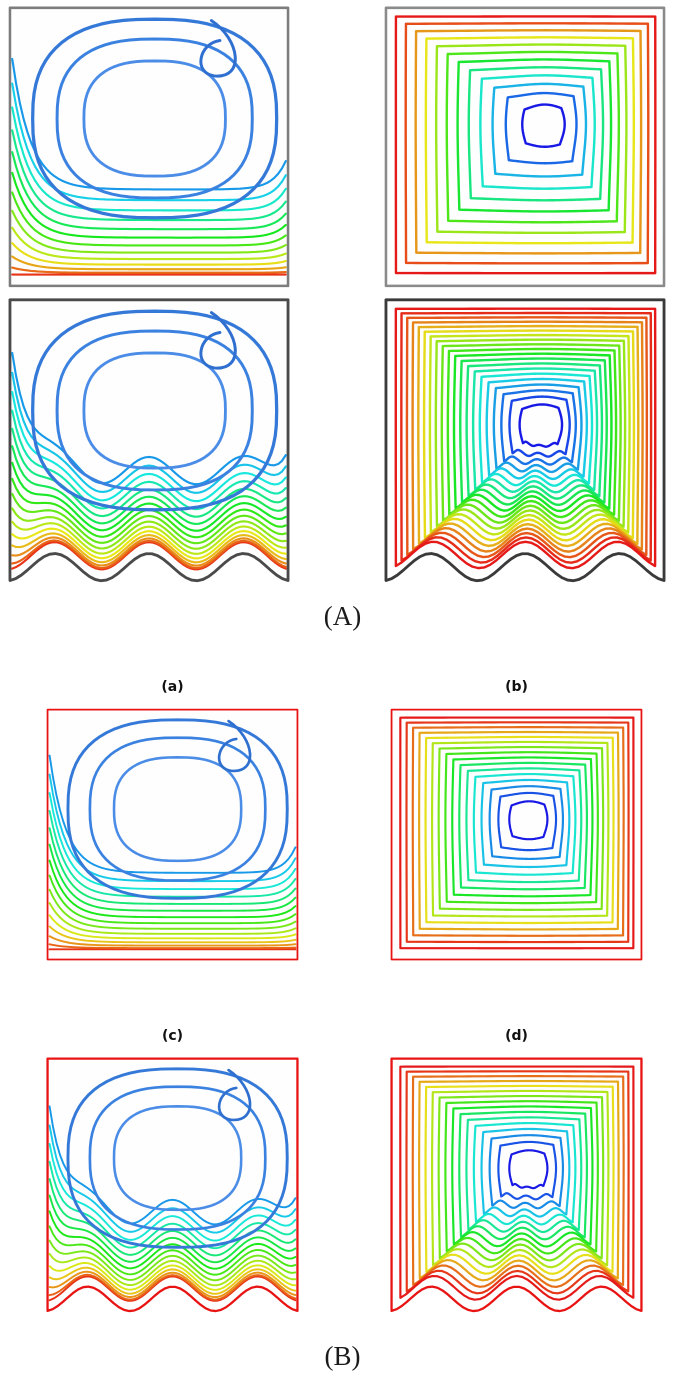 The width and height of the screenshot is (685, 1380). What do you see at coordinates (516, 687) in the screenshot?
I see `panel-label-b: (b)` at bounding box center [516, 687].